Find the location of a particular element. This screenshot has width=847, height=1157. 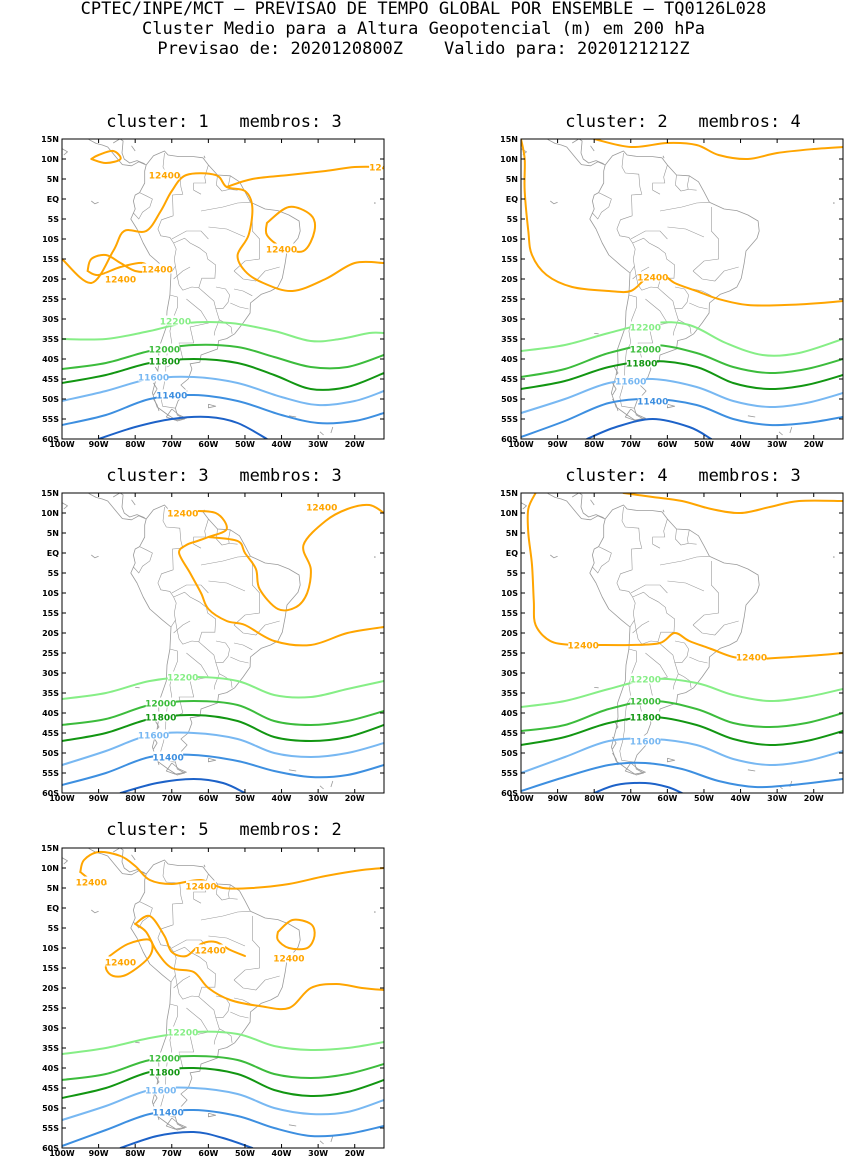

lat-tick-label: EQ is located at coordinates (53, 199).